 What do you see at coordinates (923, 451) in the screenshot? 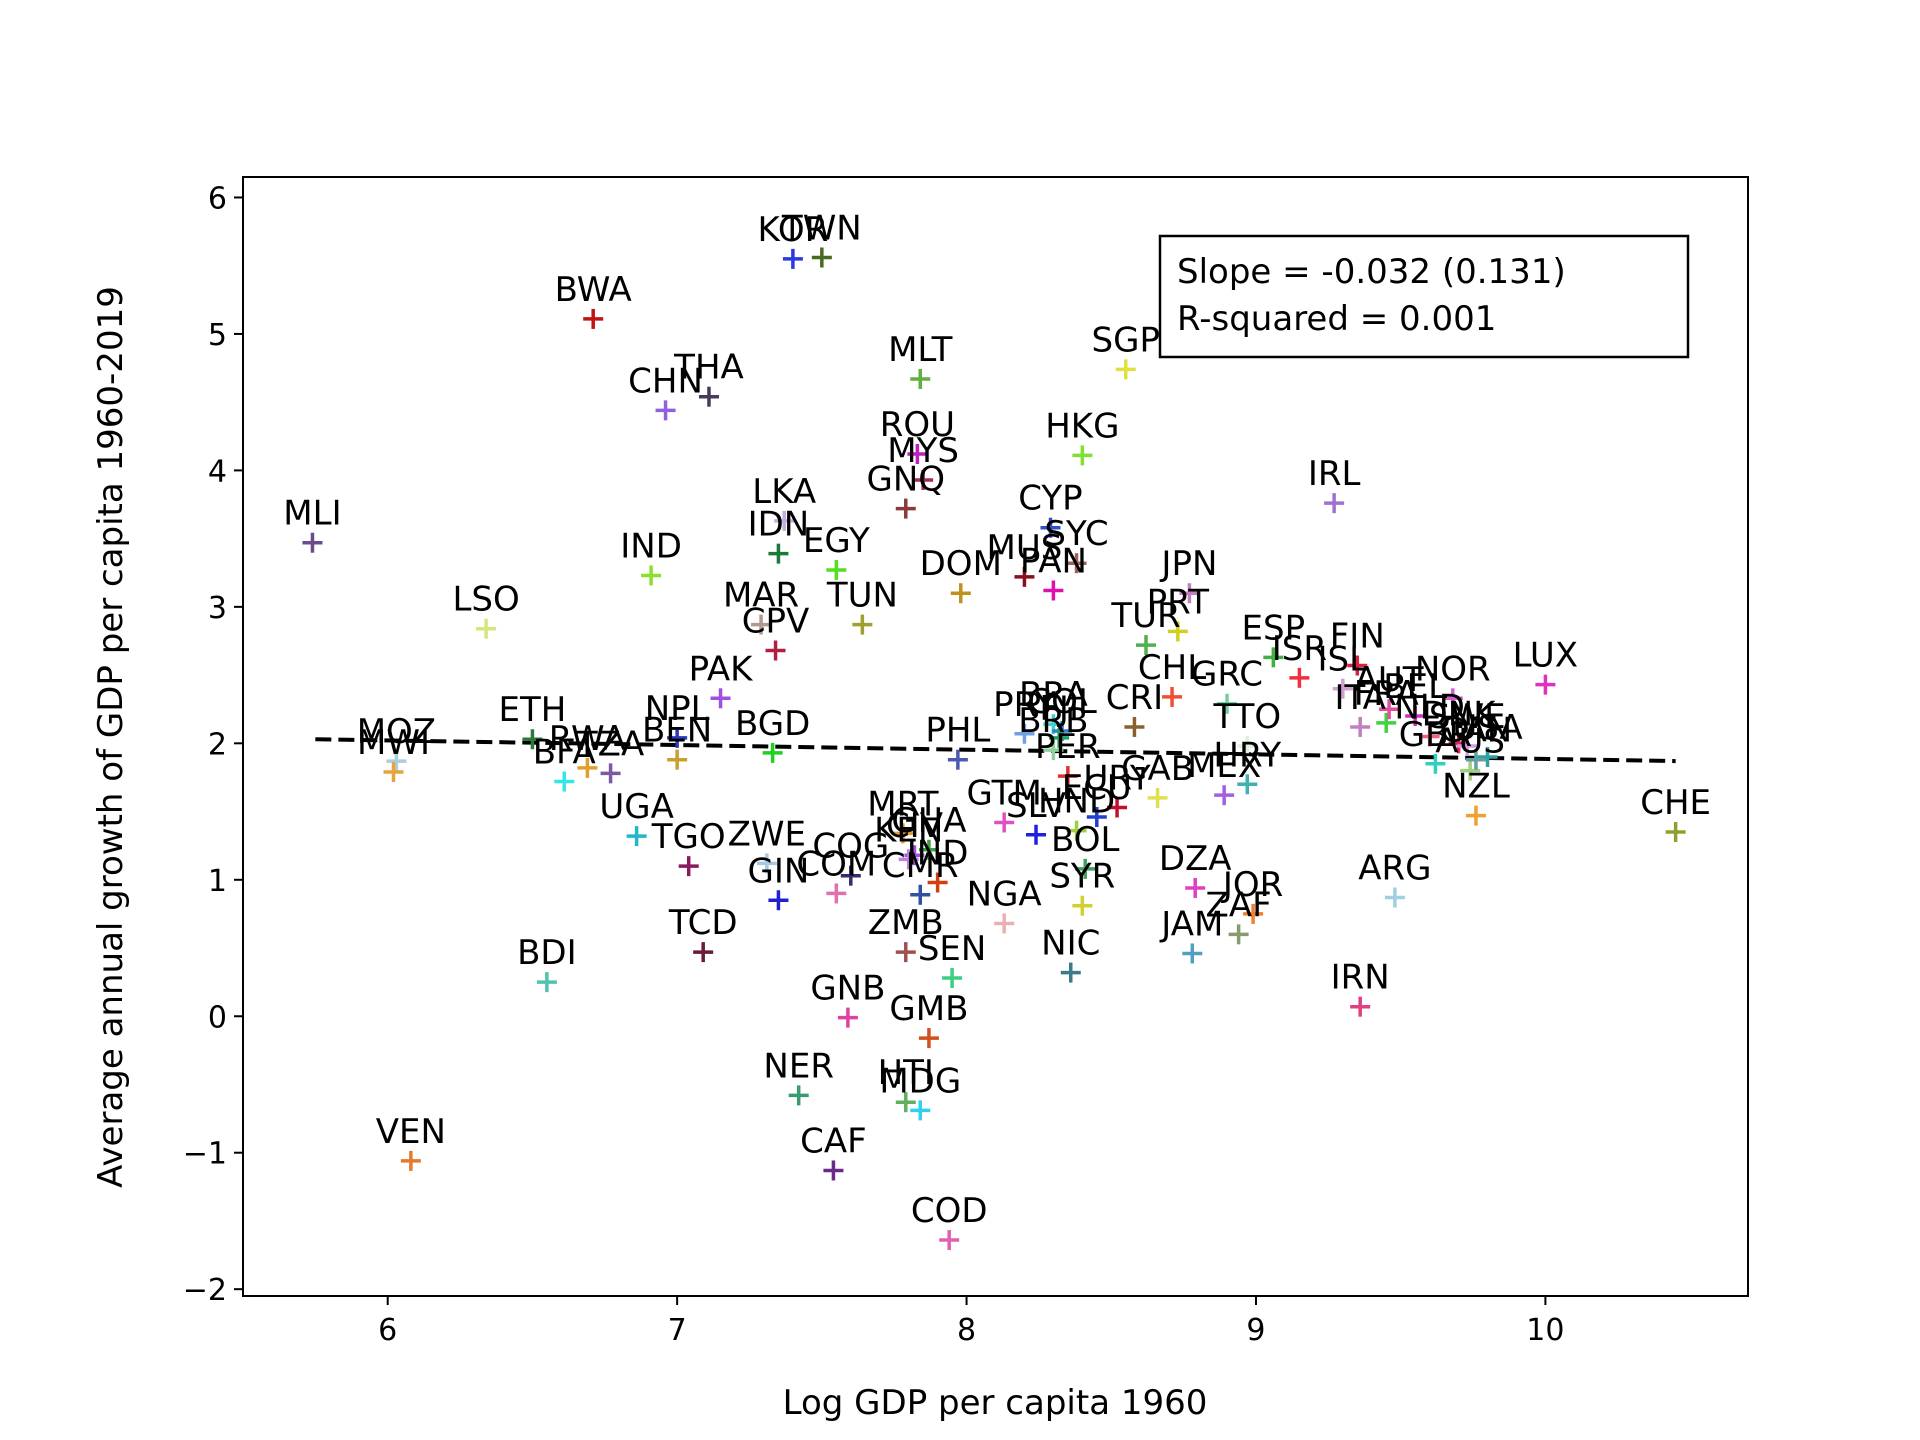
I see `point-label: MYS` at bounding box center [923, 451].